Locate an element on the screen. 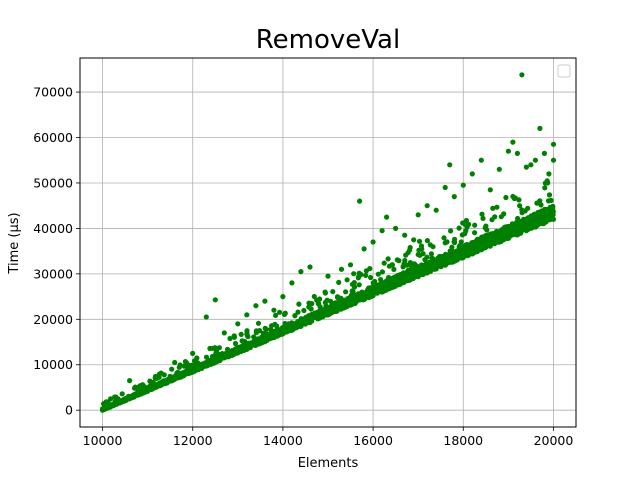 The height and width of the screenshot is (480, 640). x-tick-label: 20000 is located at coordinates (554, 440).